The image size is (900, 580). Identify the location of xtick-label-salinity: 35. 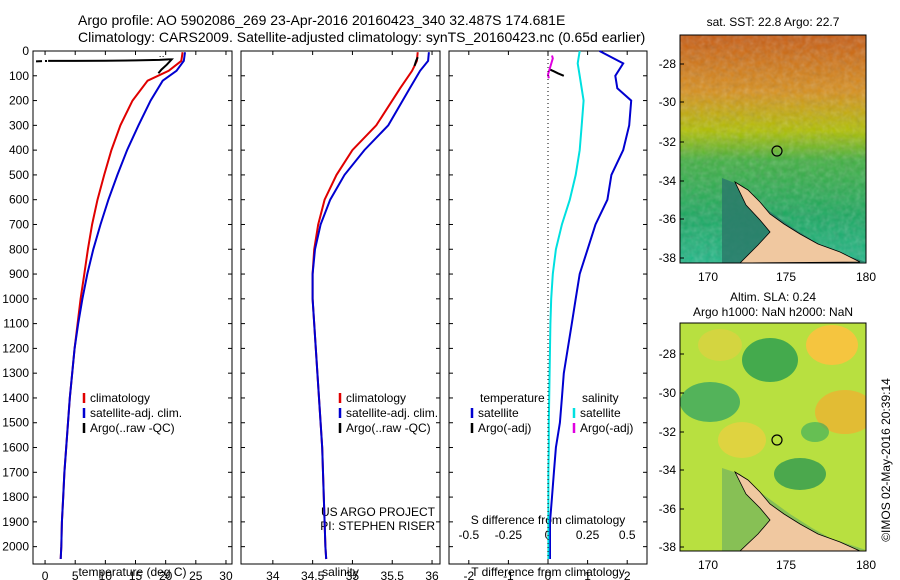
(353, 574).